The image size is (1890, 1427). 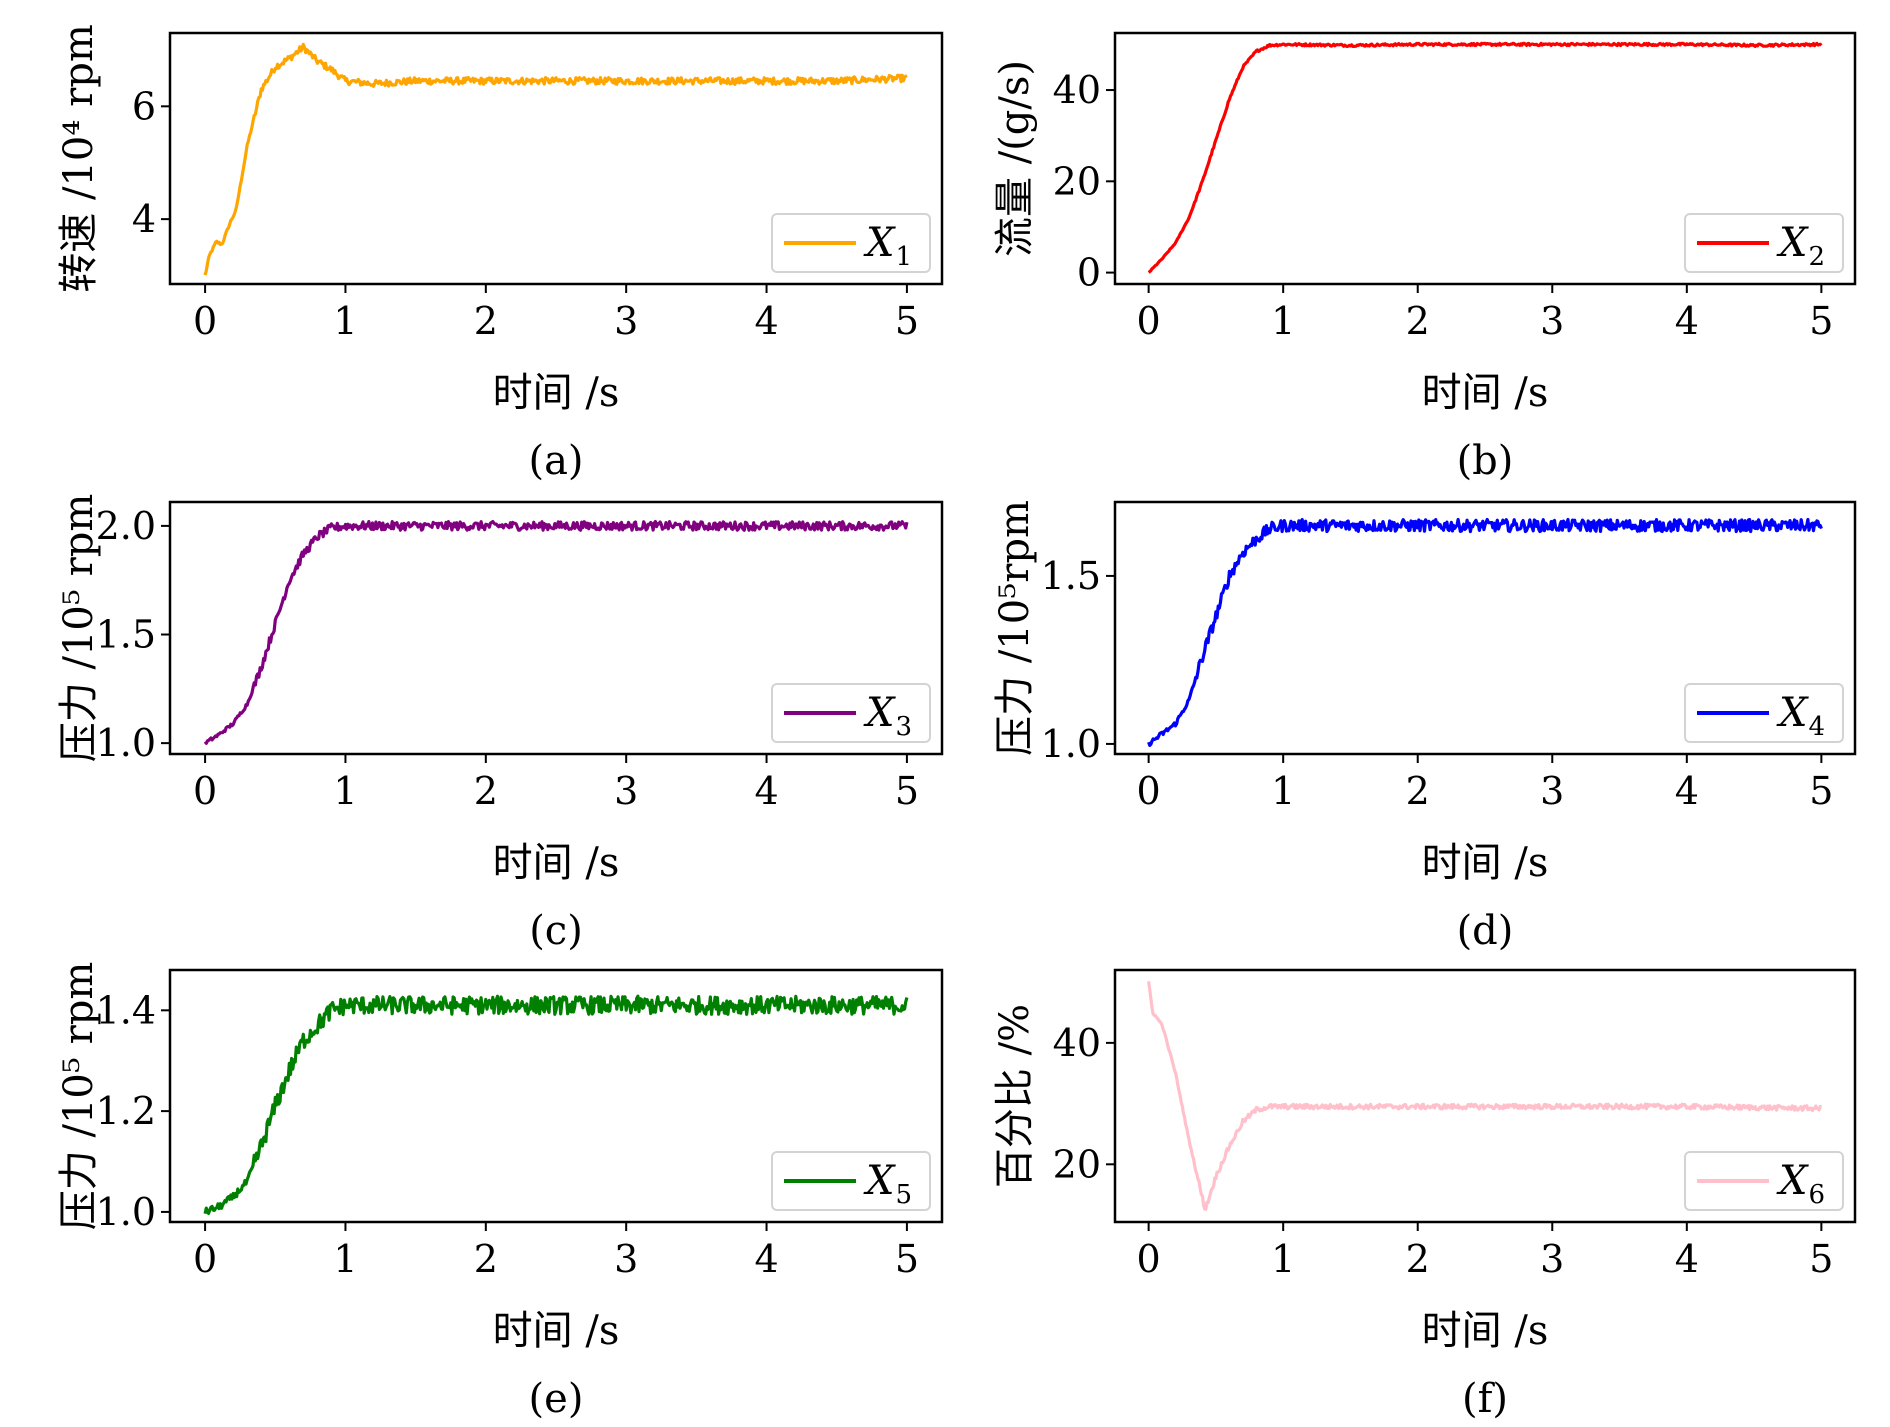 What do you see at coordinates (1764, 713) in the screenshot?
I see `legend: X4` at bounding box center [1764, 713].